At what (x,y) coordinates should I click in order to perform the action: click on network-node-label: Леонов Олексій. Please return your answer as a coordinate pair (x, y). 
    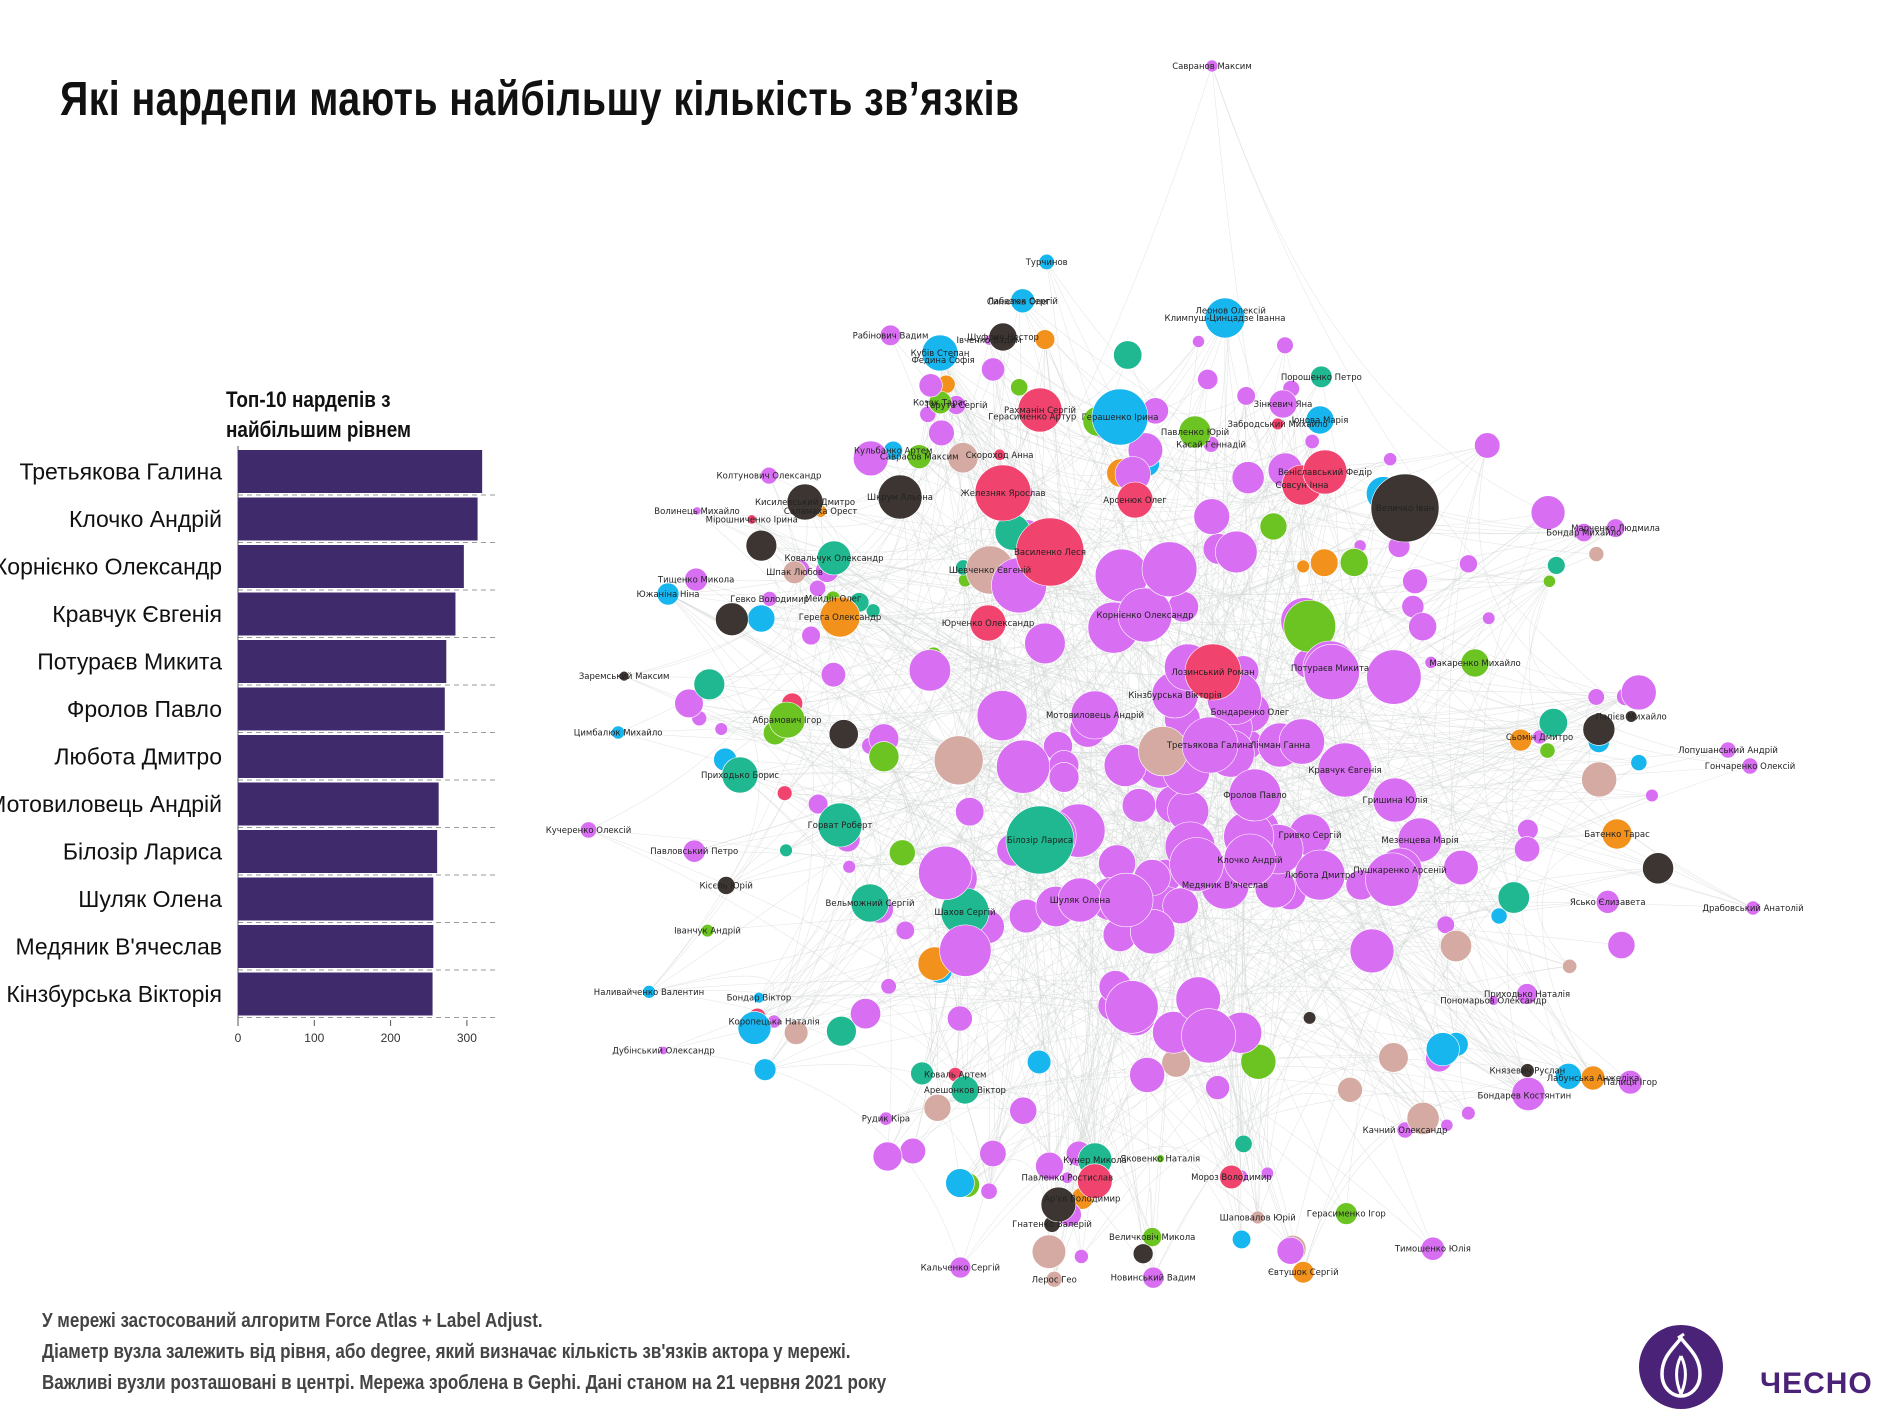
    Looking at the image, I should click on (1231, 311).